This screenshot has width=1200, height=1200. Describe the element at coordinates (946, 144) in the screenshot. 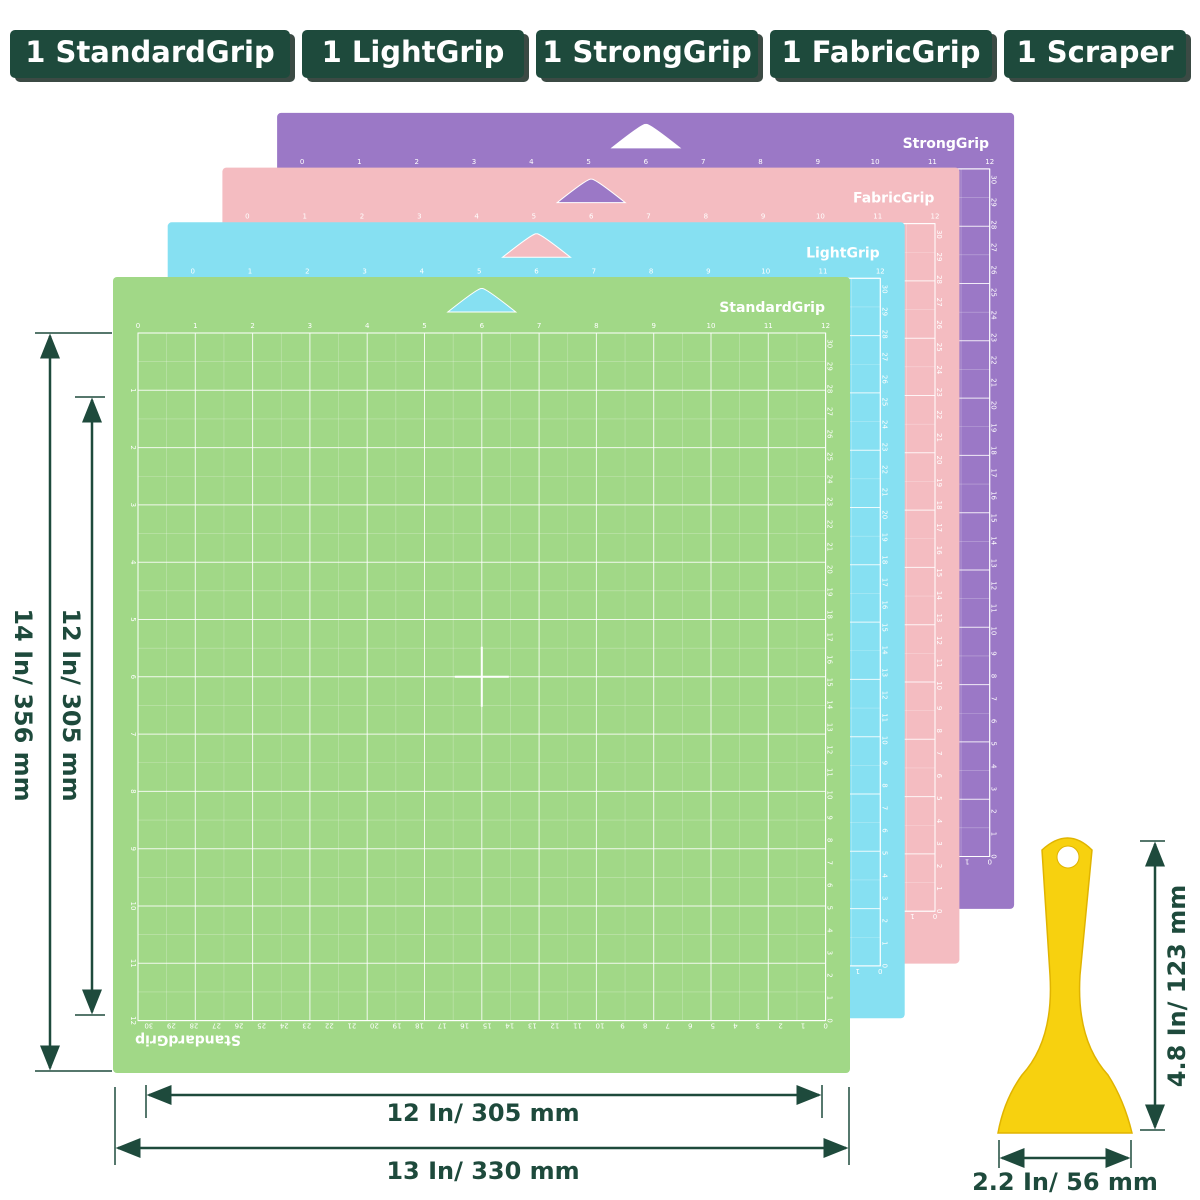

I see `mat-label: StrongGrip` at that location.